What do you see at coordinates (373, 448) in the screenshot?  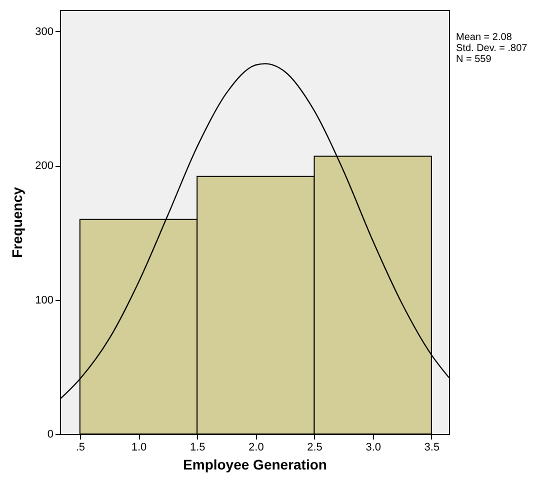 I see `x-tick-label: 3.0` at bounding box center [373, 448].